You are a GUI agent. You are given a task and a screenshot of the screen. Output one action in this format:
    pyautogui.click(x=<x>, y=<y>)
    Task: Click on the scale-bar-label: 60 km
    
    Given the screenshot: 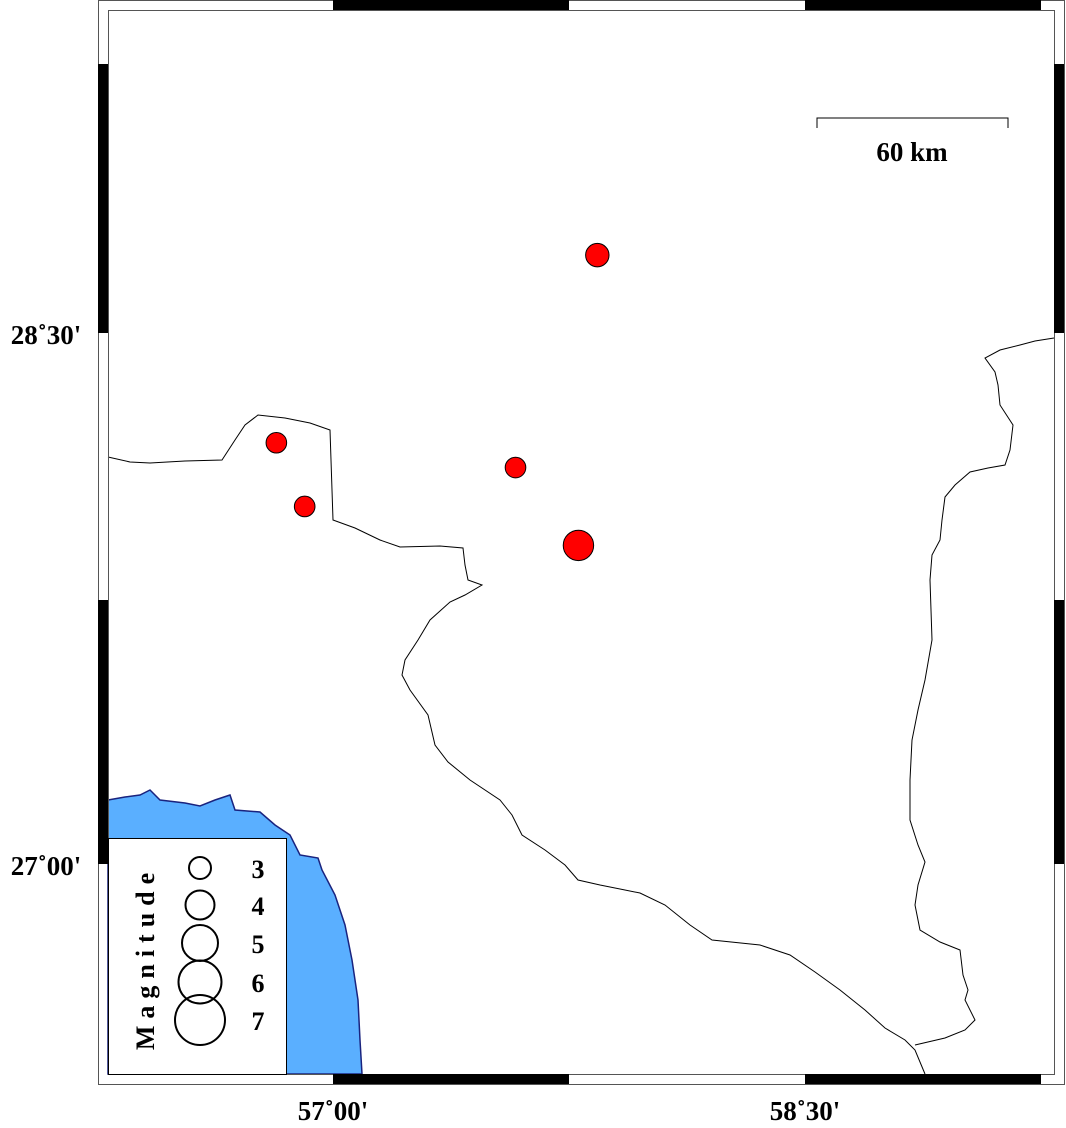 What is the action you would take?
    pyautogui.click(x=912, y=152)
    